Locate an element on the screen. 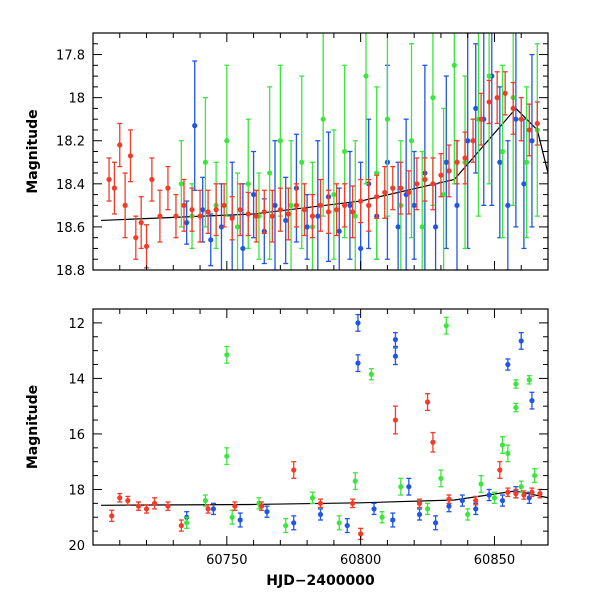 The width and height of the screenshot is (600, 600). y-tick-label: 18.2 is located at coordinates (70, 142).